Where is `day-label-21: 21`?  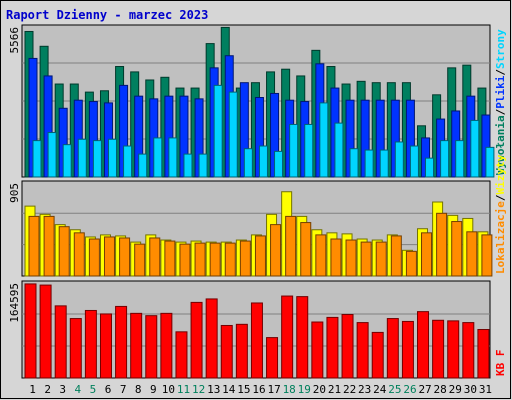 day-label-21: 21 is located at coordinates (334, 389).